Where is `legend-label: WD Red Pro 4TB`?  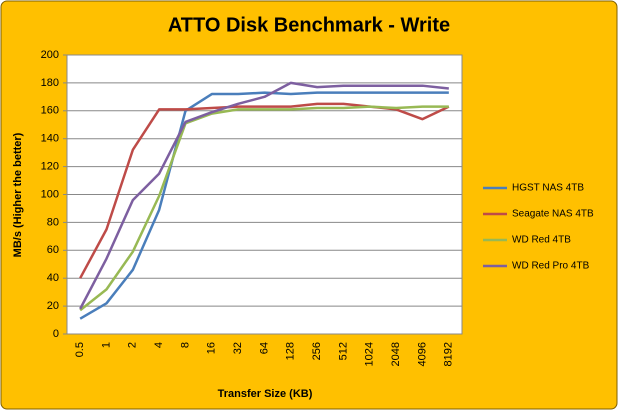 legend-label: WD Red Pro 4TB is located at coordinates (551, 266).